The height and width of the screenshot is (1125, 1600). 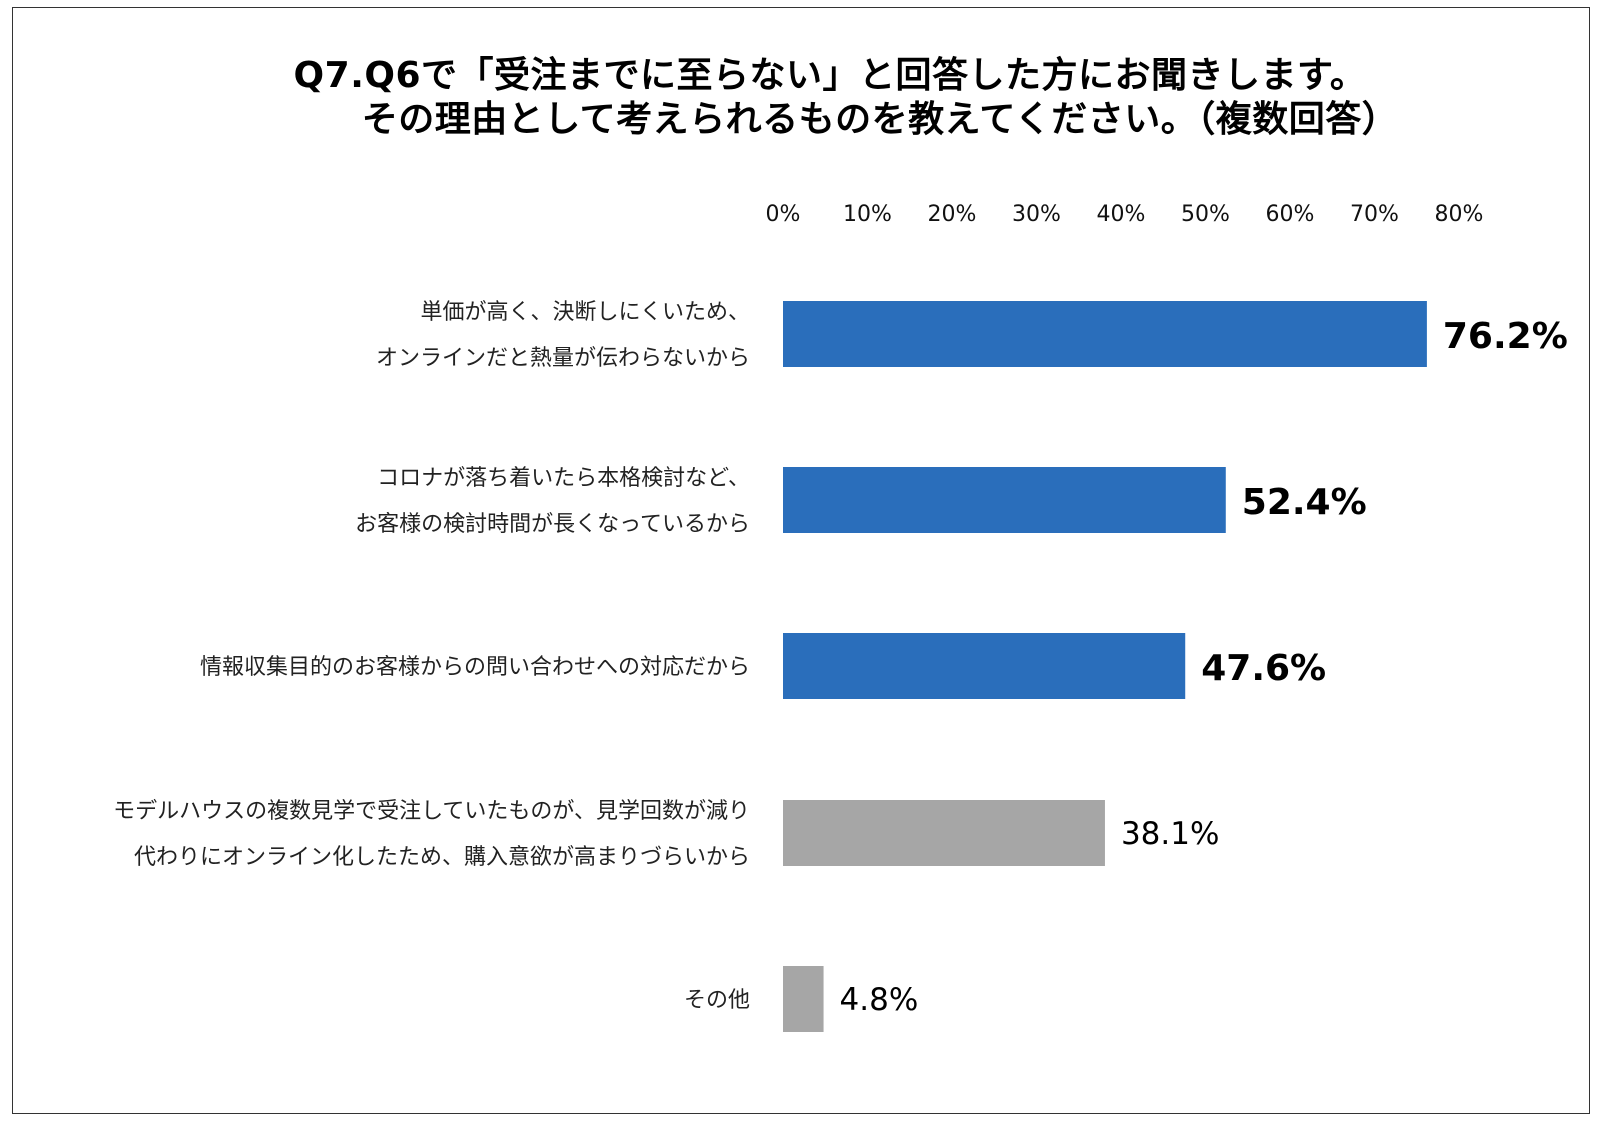 What do you see at coordinates (880, 119) in the screenshot?
I see `chart-title-line-2: その理由として考えられるものを教えてください。（複数回答）` at bounding box center [880, 119].